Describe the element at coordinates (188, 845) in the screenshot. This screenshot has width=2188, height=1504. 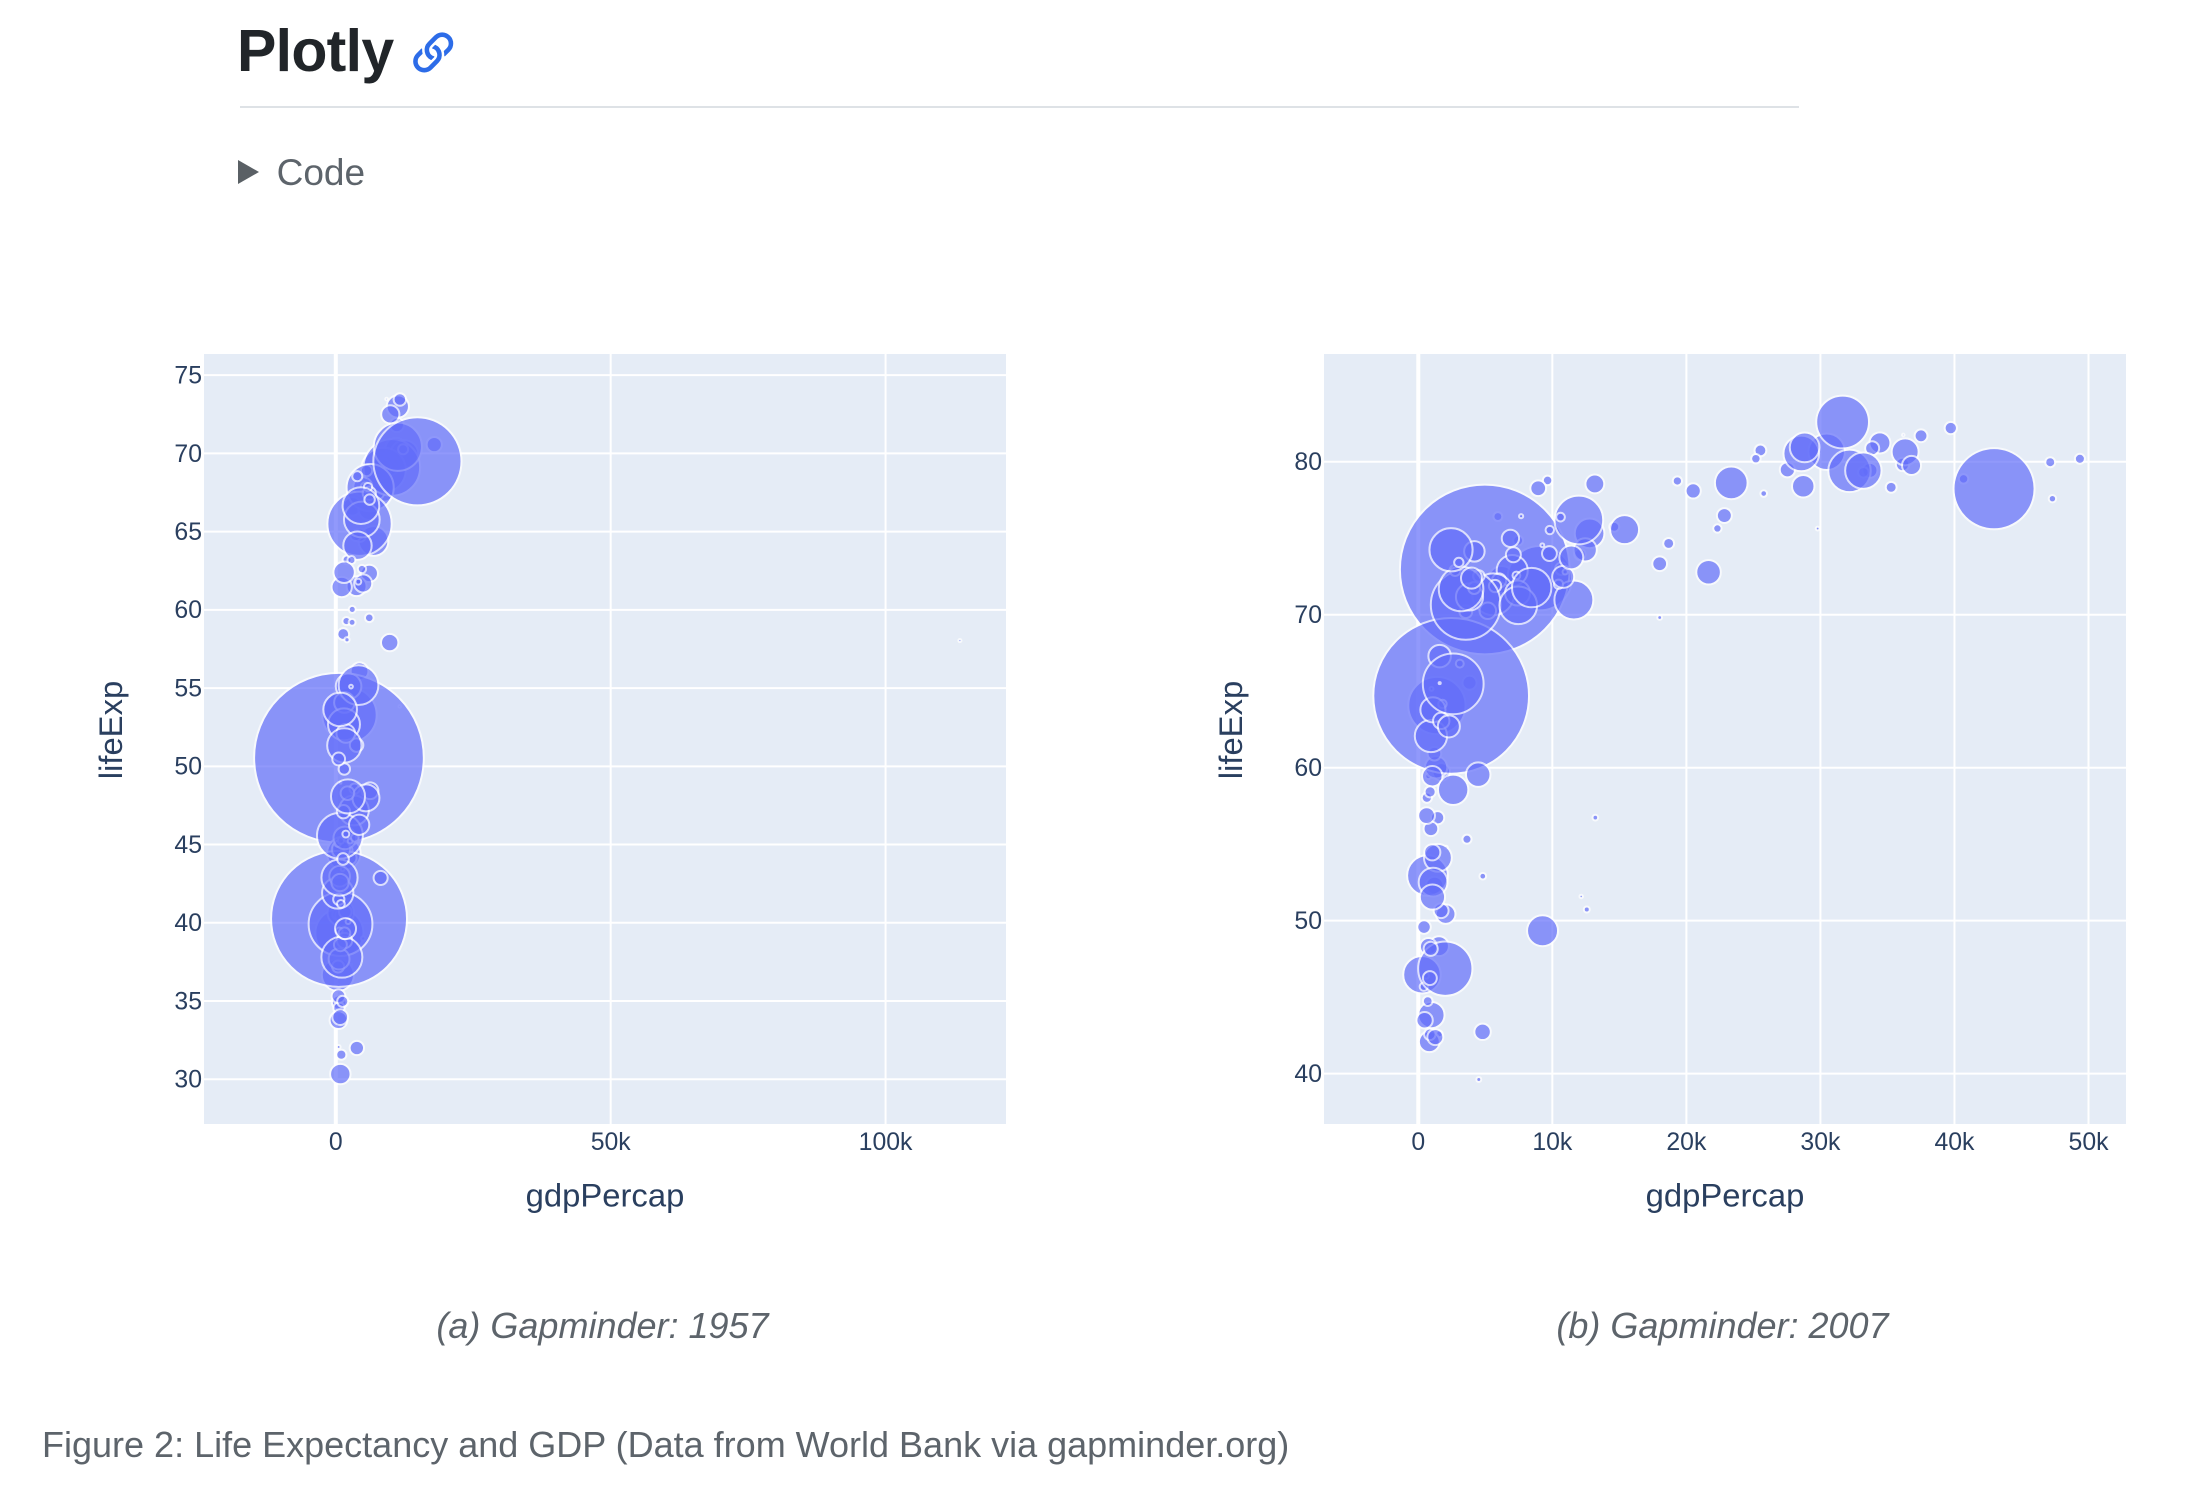
I see `svg-text: 45` at that location.